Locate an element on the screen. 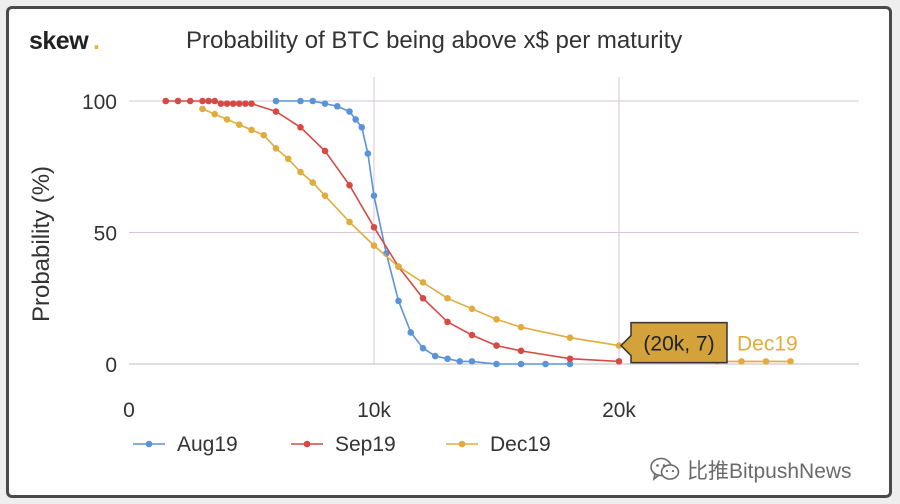 This screenshot has width=900, height=504. legend-item-dec19: Dec19 is located at coordinates (498, 444).